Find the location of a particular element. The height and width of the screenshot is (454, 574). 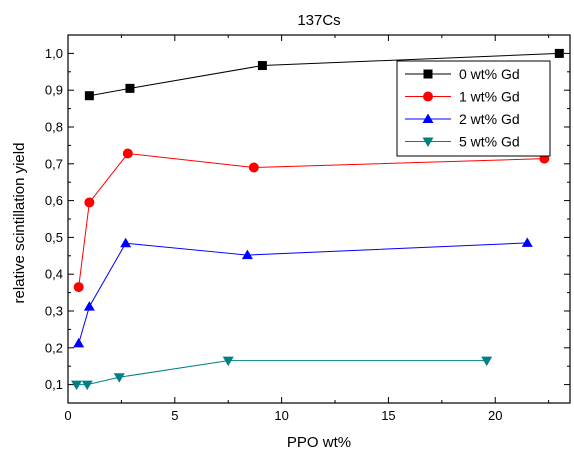

y-tick-label: 0,5 is located at coordinates (54, 237).